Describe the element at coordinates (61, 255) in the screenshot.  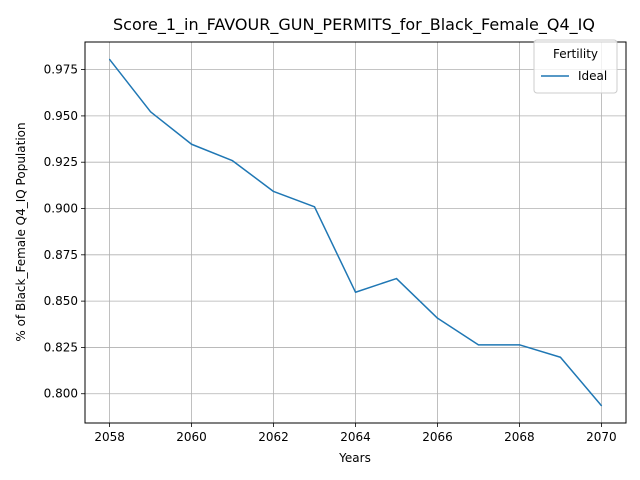
I see `y-tick-label: 0.875` at that location.